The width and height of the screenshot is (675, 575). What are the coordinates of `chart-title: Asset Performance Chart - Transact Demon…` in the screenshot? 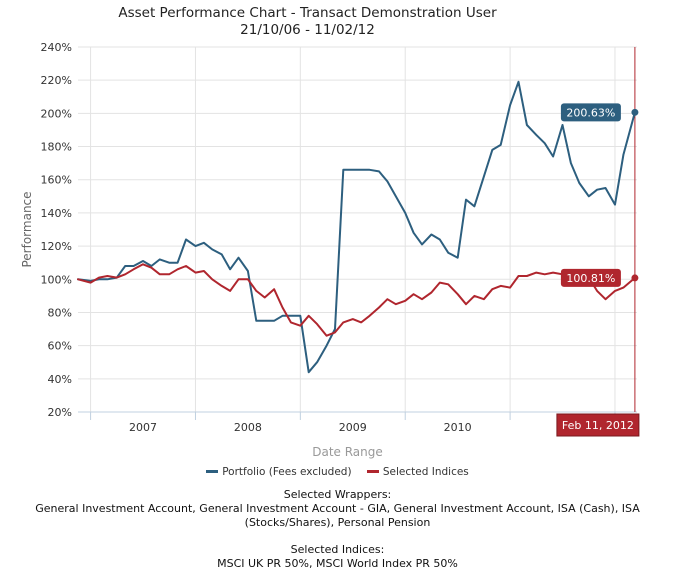 It's located at (307, 13).